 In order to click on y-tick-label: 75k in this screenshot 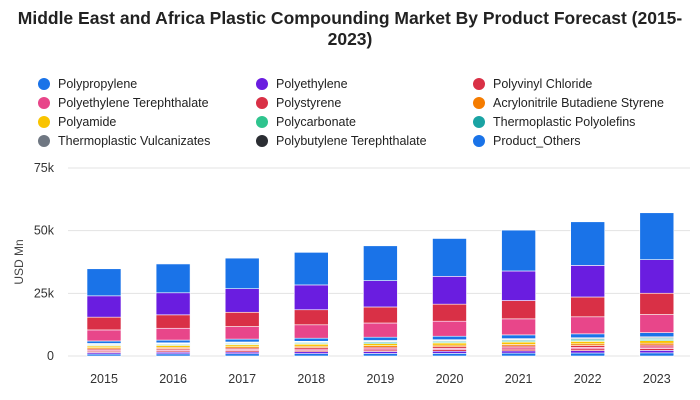, I will do `click(44, 168)`.